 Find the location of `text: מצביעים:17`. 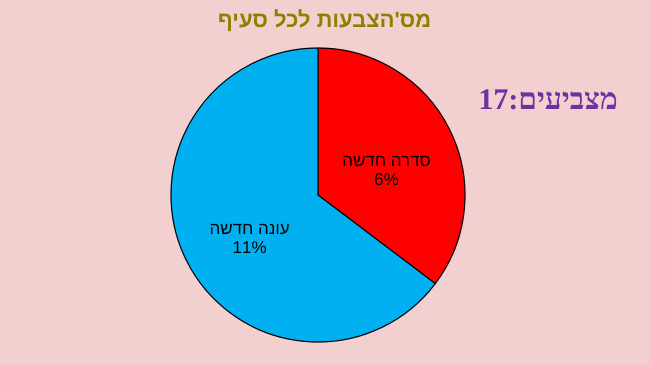

text: מצביעים:17 is located at coordinates (548, 99).